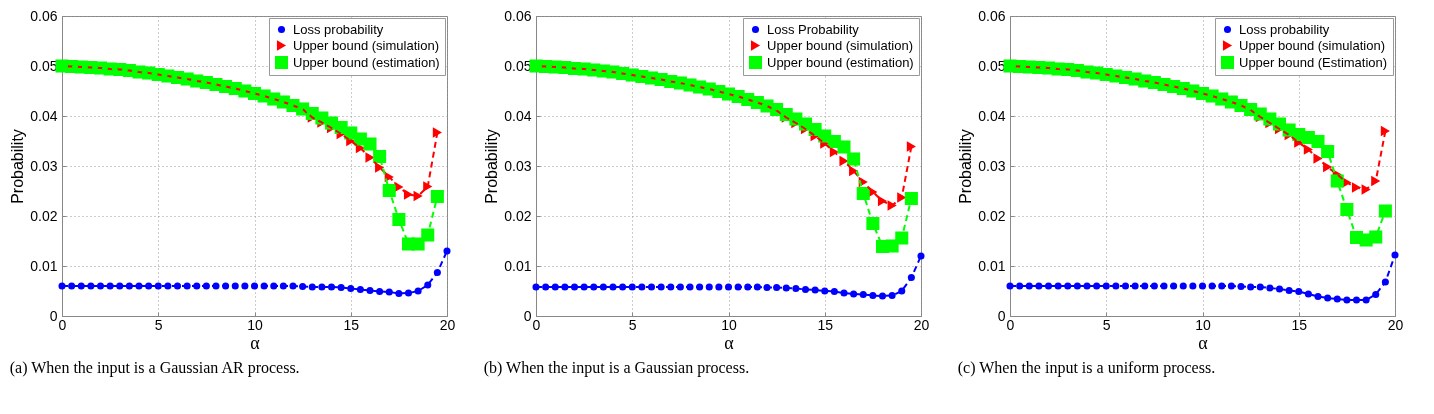 This screenshot has width=1434, height=414. Describe the element at coordinates (1086, 368) in the screenshot. I see `text: (c) When the input is a uniform process.` at that location.